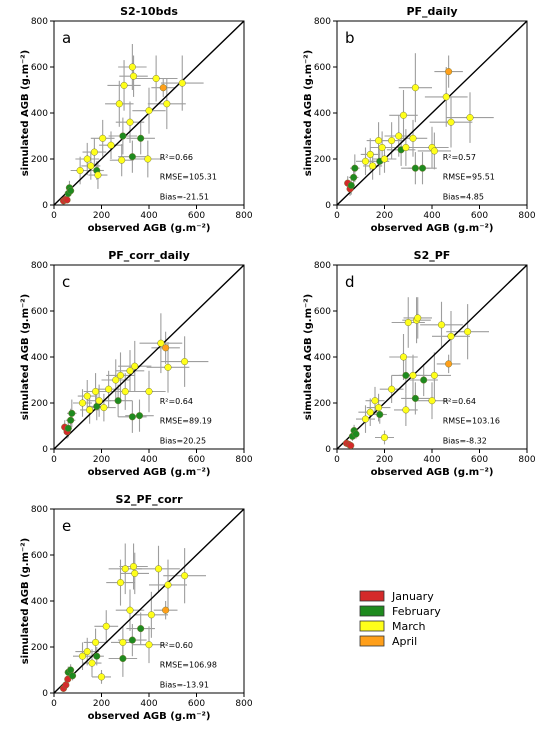 The width and height of the screenshot is (550, 739). I want to click on legend-label-january: January, so click(412, 596).